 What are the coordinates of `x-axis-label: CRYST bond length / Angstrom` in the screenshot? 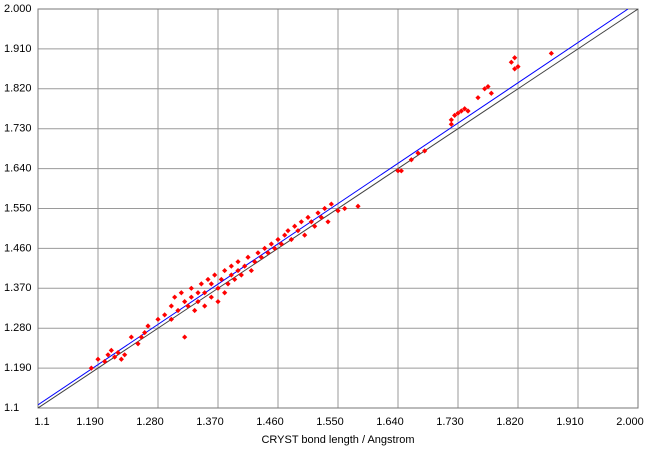 It's located at (337, 440).